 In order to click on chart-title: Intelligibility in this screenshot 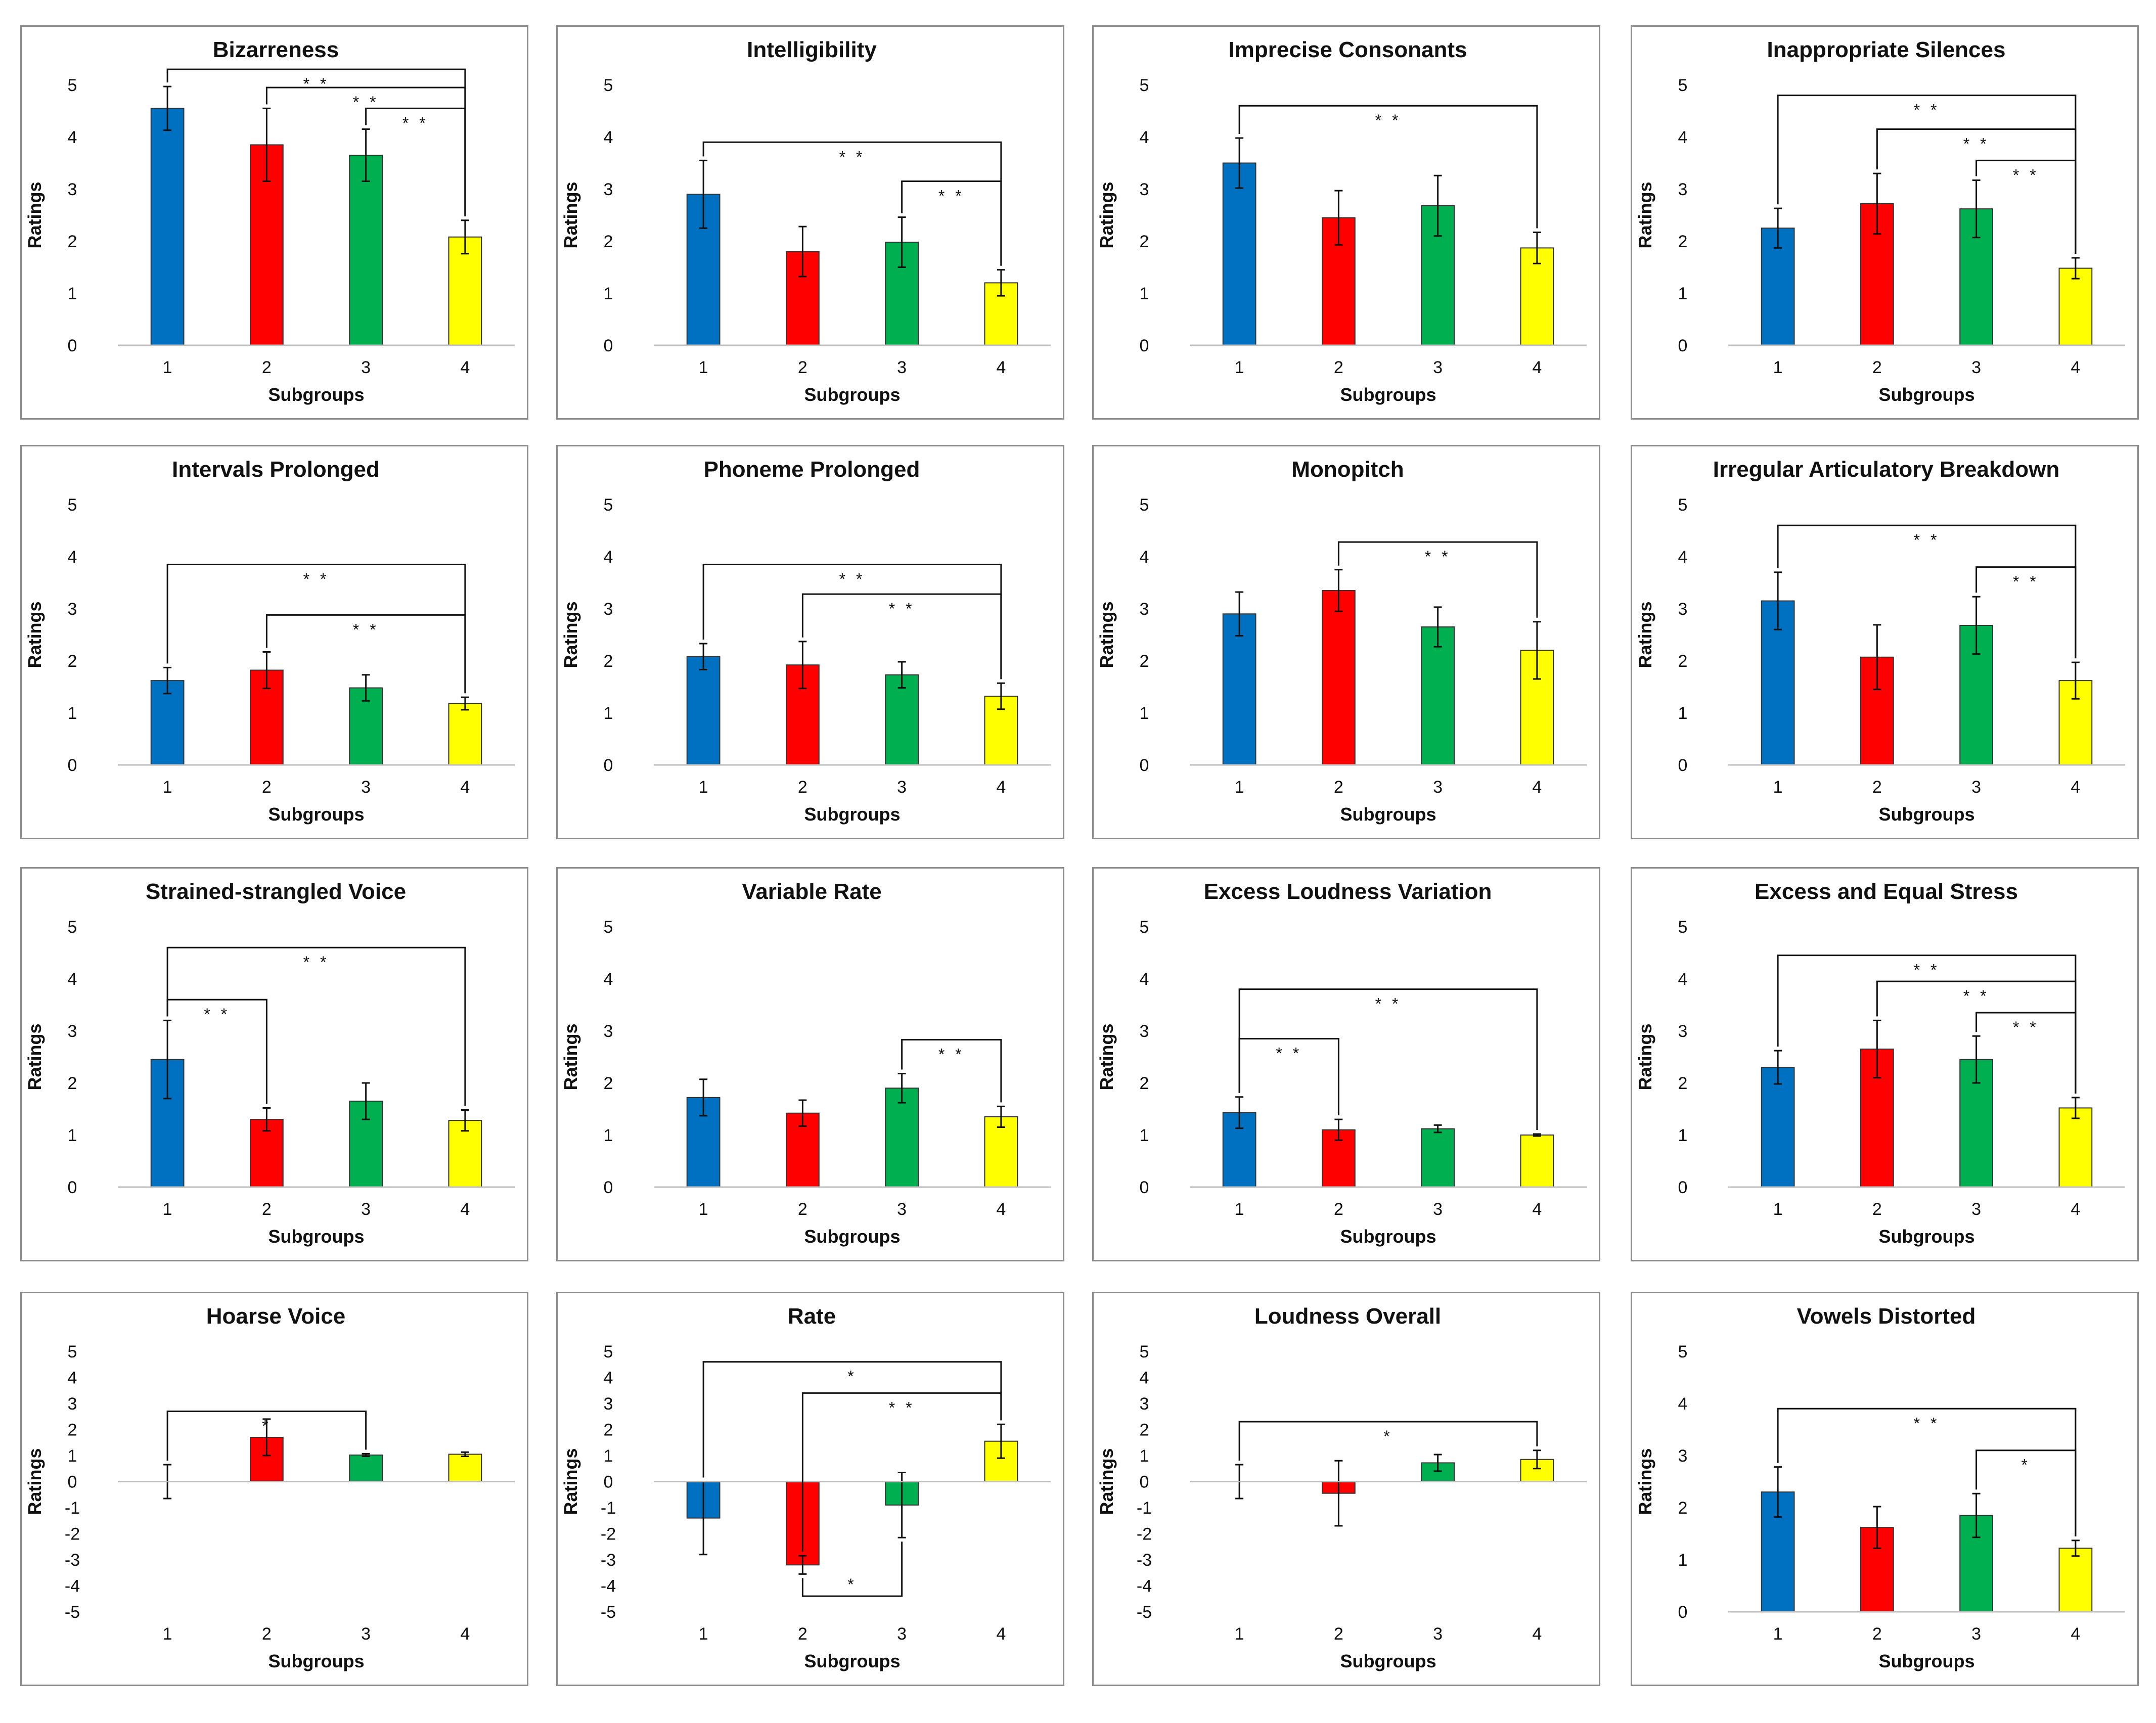, I will do `click(812, 49)`.